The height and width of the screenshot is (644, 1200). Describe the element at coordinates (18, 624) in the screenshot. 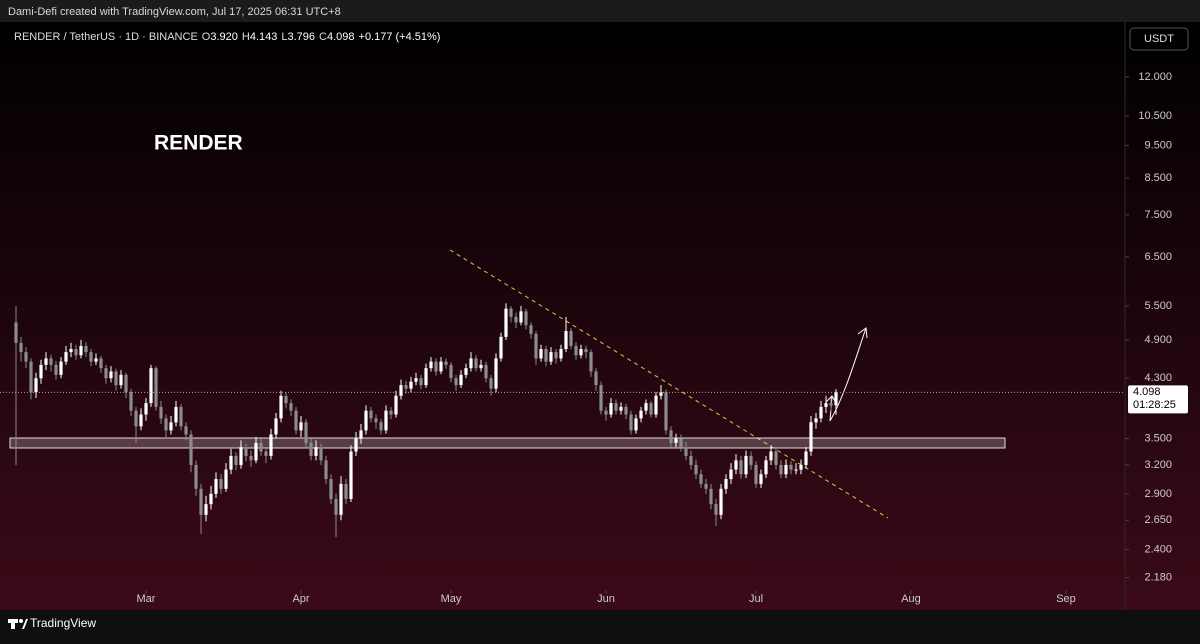

I see `logo` at that location.